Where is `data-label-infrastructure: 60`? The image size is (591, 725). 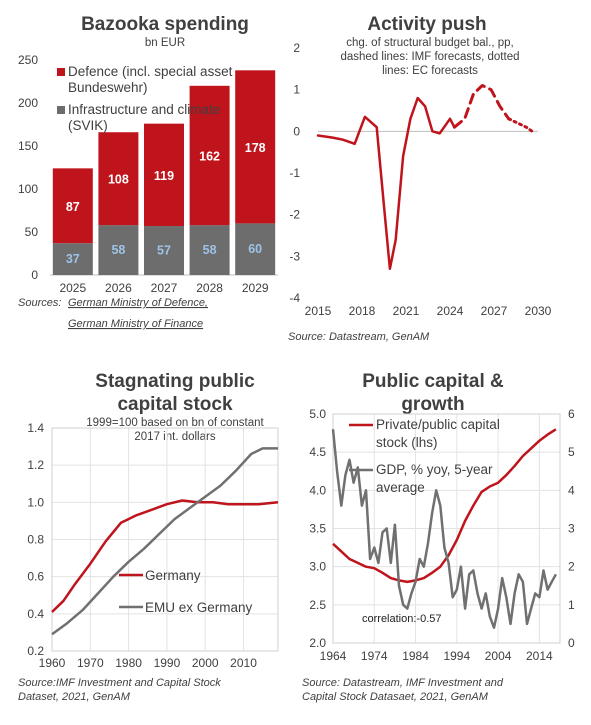
data-label-infrastructure: 60 is located at coordinates (255, 249).